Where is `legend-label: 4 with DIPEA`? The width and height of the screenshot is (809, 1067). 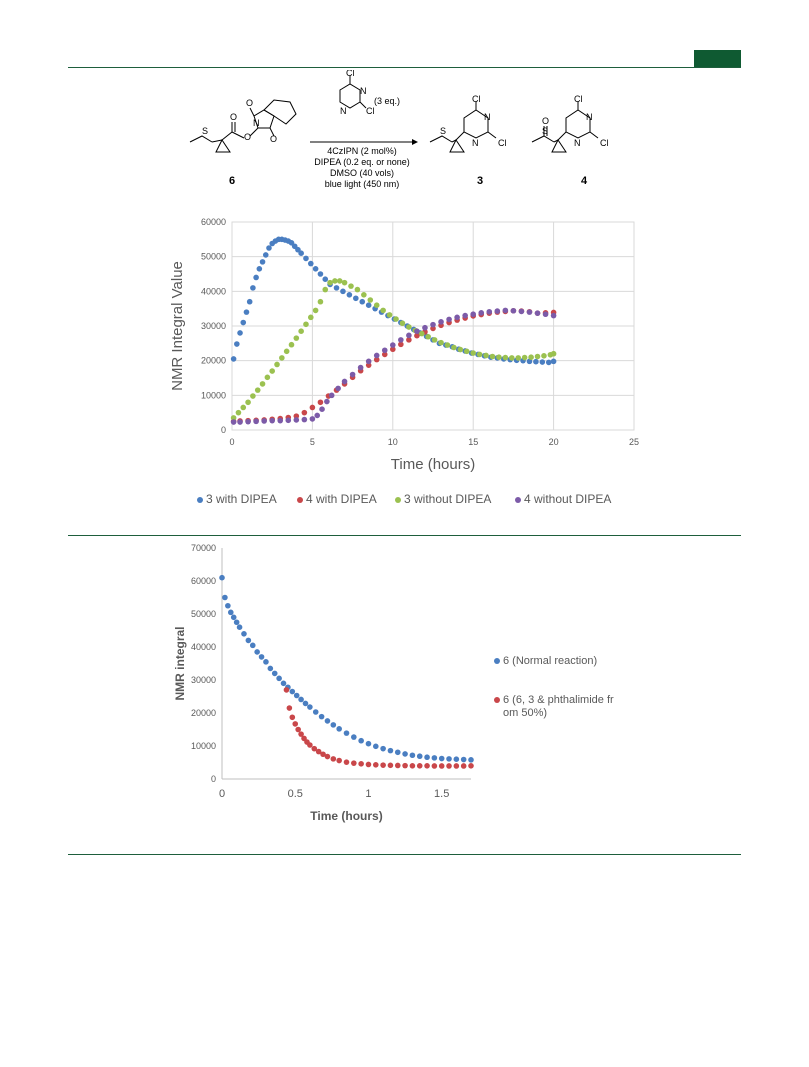 legend-label: 4 with DIPEA is located at coordinates (341, 499).